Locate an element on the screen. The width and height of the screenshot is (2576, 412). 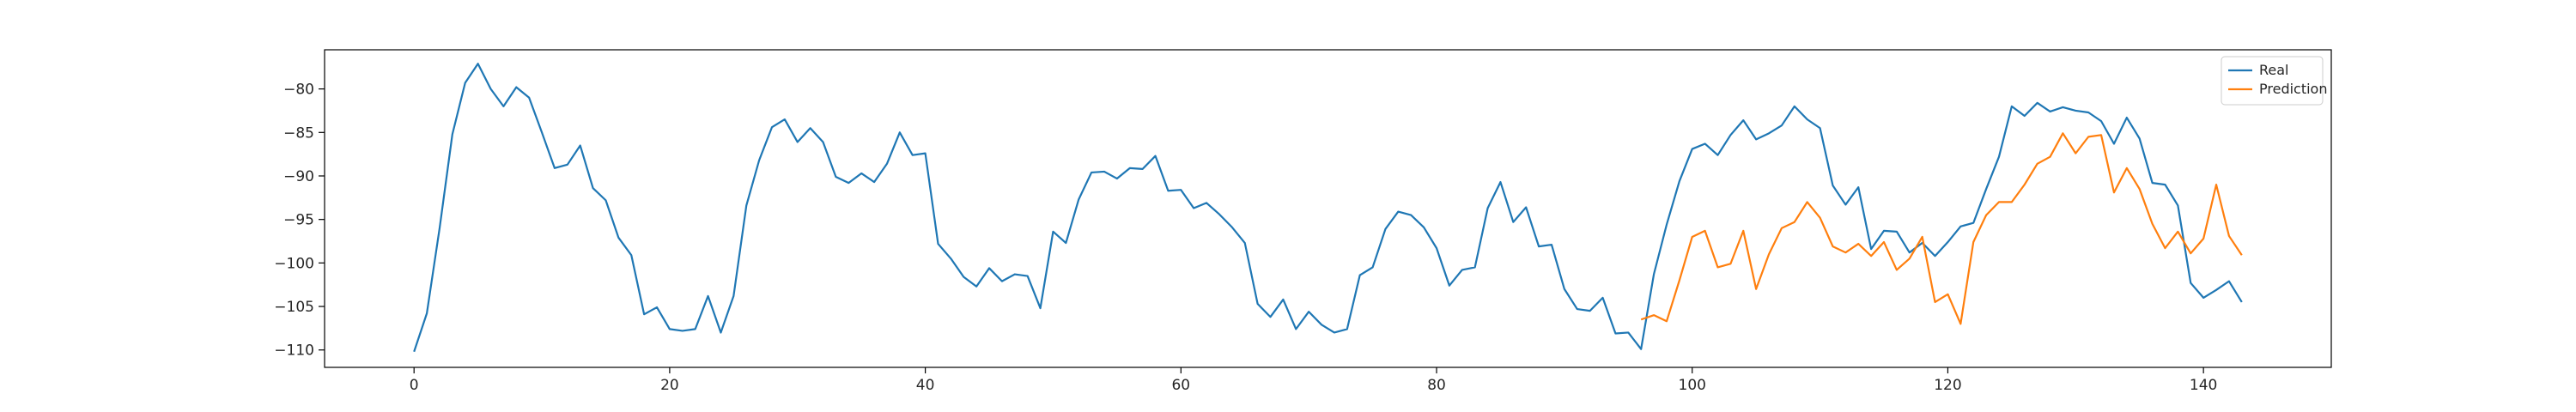
legend-label-real: Real is located at coordinates (2274, 70).